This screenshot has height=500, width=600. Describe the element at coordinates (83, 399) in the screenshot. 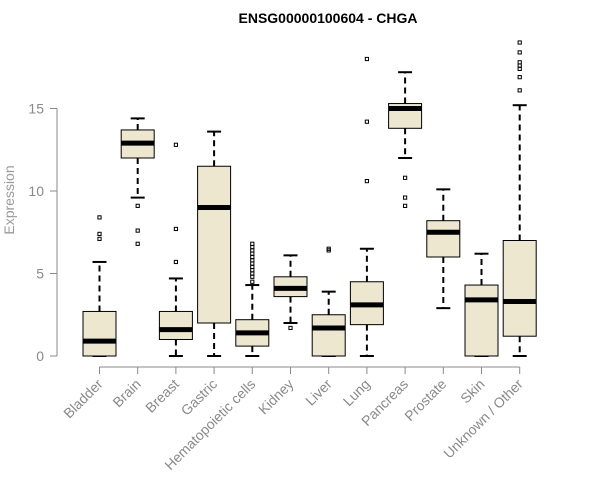

I see `x-tick-label: Bladder` at that location.